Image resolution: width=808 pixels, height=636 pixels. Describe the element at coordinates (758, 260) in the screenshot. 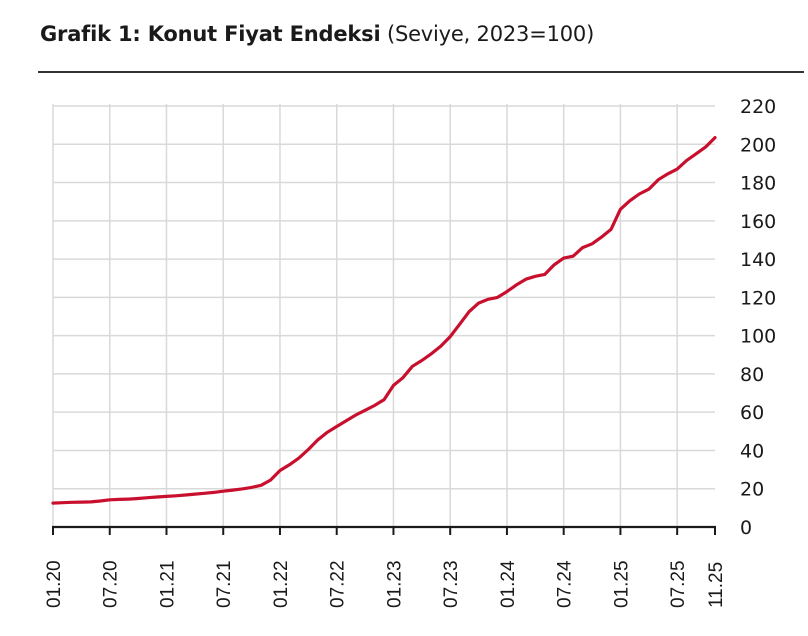

I see `y-tick-label: 140` at that location.